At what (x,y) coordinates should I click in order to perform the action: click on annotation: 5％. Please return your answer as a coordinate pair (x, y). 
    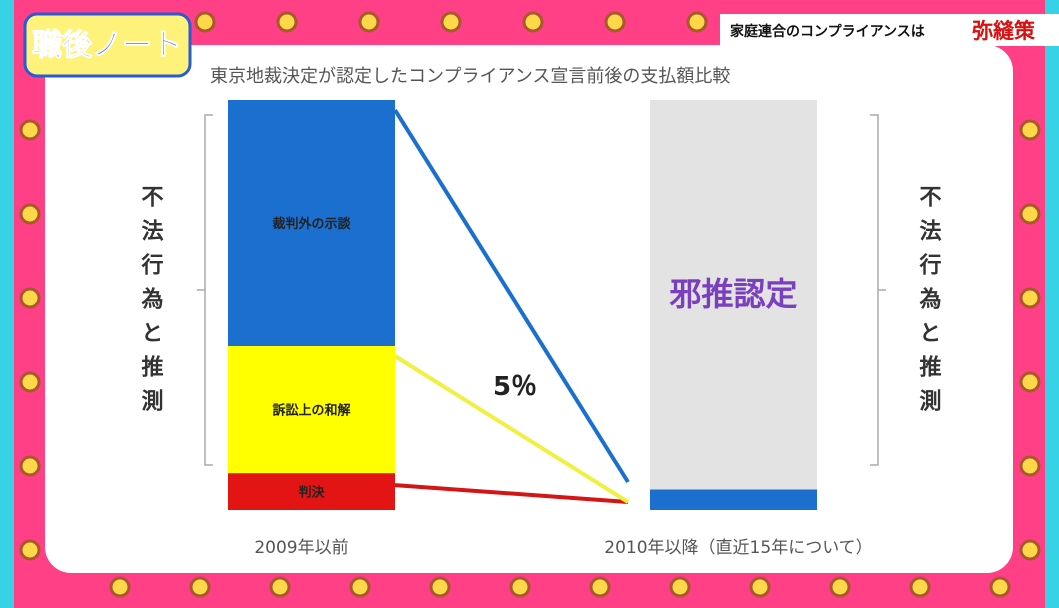
    Looking at the image, I should click on (515, 387).